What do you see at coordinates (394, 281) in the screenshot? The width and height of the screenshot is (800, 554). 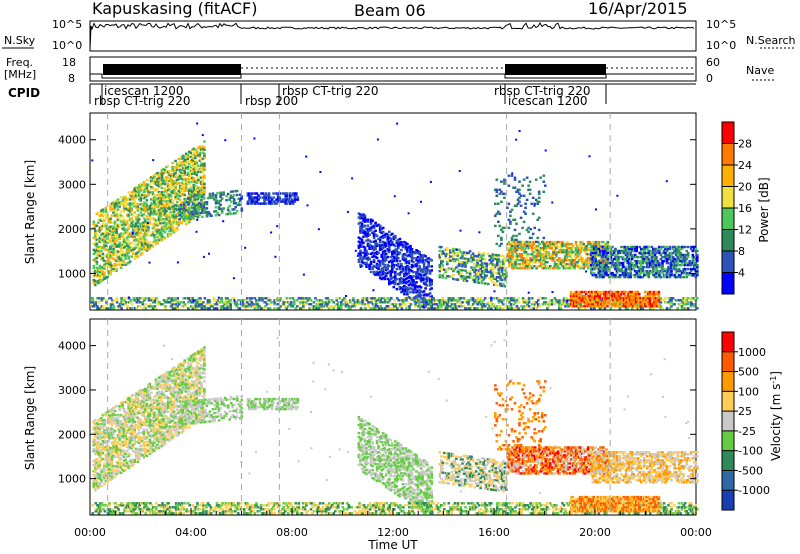 I see `cell-2030` at bounding box center [394, 281].